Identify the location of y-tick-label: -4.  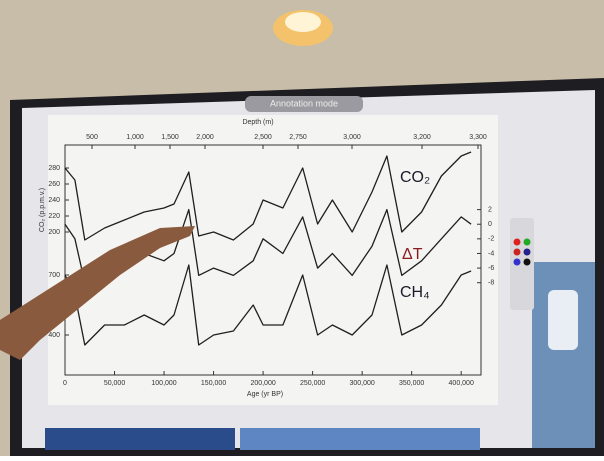
(491, 253).